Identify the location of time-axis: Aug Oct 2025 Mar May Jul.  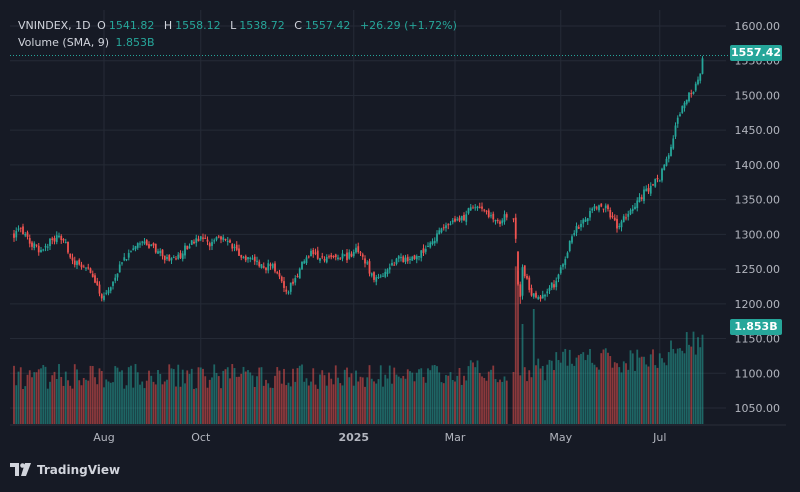
(379, 437).